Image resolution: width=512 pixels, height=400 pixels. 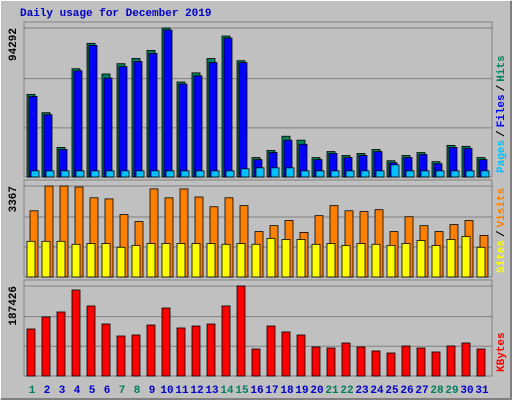 What do you see at coordinates (392, 391) in the screenshot?
I see `x-tick-label: 25` at bounding box center [392, 391].